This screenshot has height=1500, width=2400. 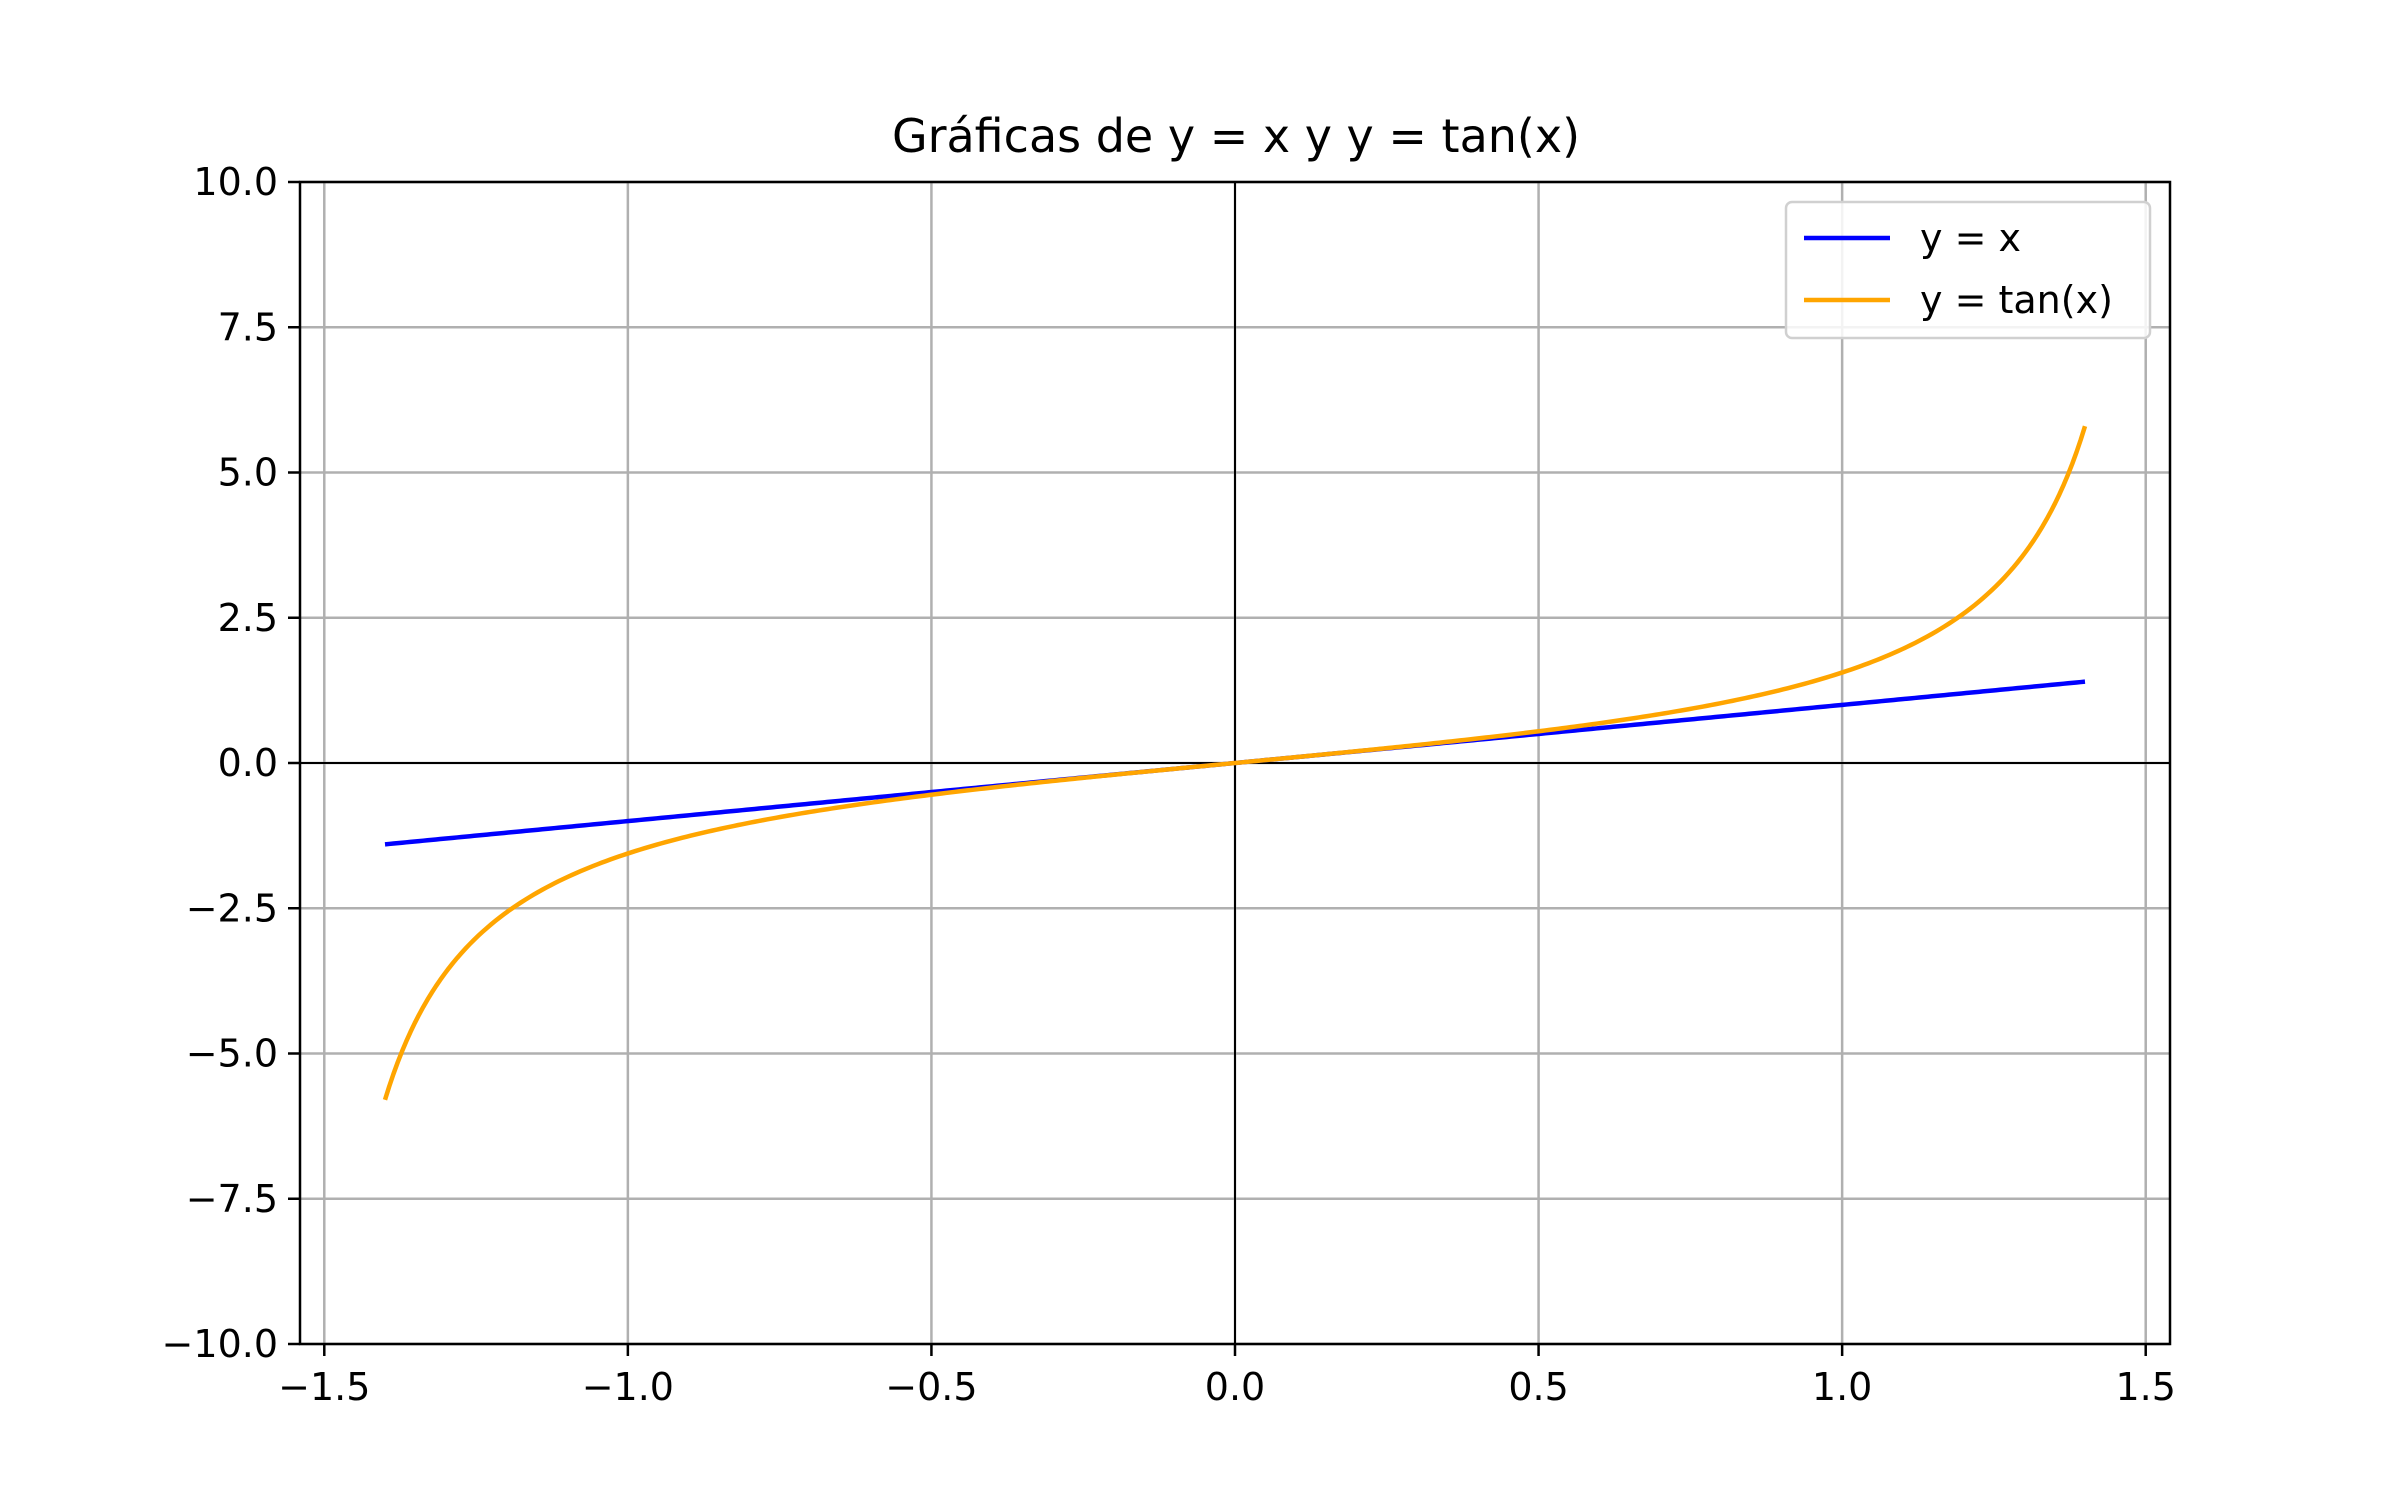 What do you see at coordinates (2145, 1387) in the screenshot?
I see `x-tick-label: 1.5` at bounding box center [2145, 1387].